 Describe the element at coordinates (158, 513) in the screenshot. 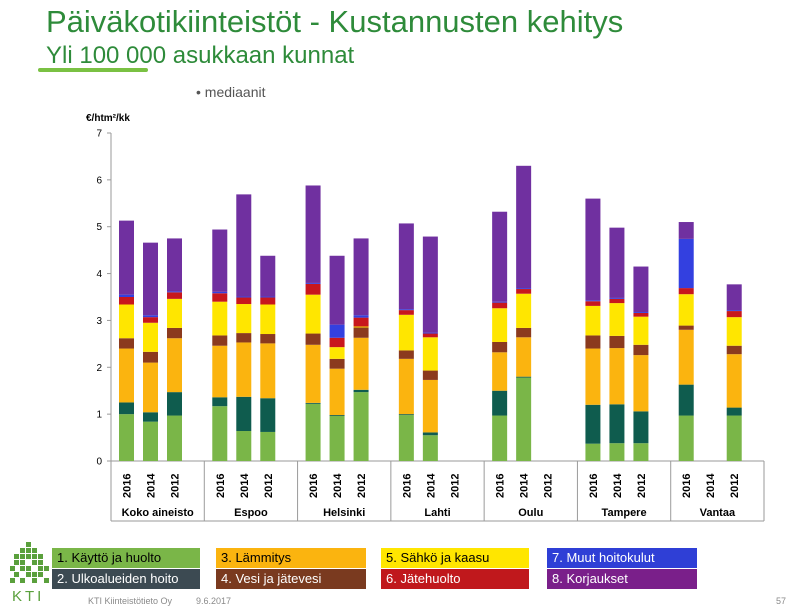

I see `group-label: Koko aineisto` at that location.